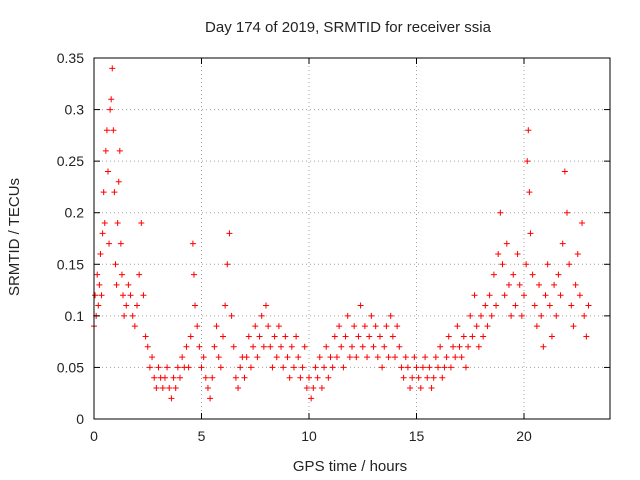 This screenshot has width=640, height=480. Describe the element at coordinates (14, 237) in the screenshot. I see `y-axis-label: SRMTID / TECUs` at that location.